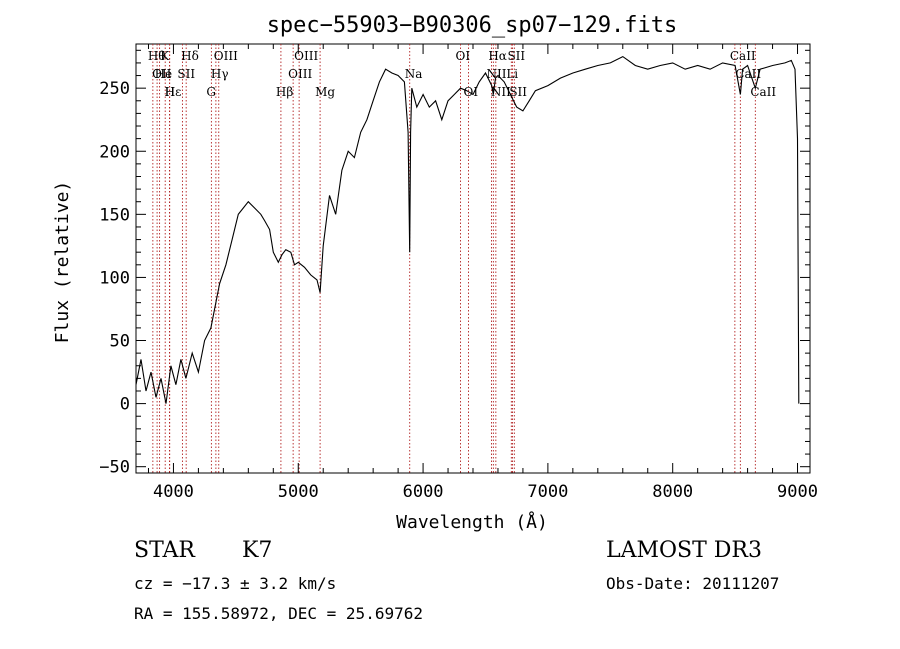 The height and width of the screenshot is (649, 900). Describe the element at coordinates (114, 468) in the screenshot. I see `y-tick-label: −50` at that location.